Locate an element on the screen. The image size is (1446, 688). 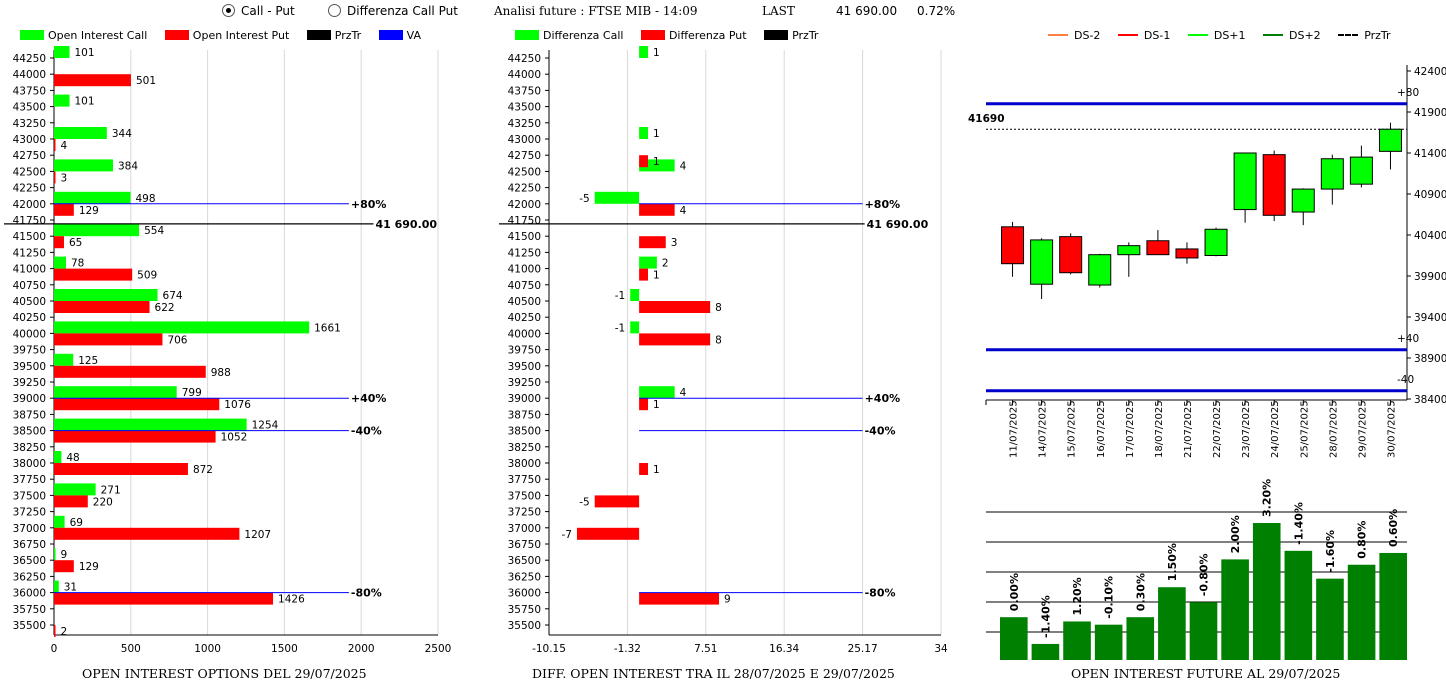
value-label: 48 is located at coordinates (72, 458).